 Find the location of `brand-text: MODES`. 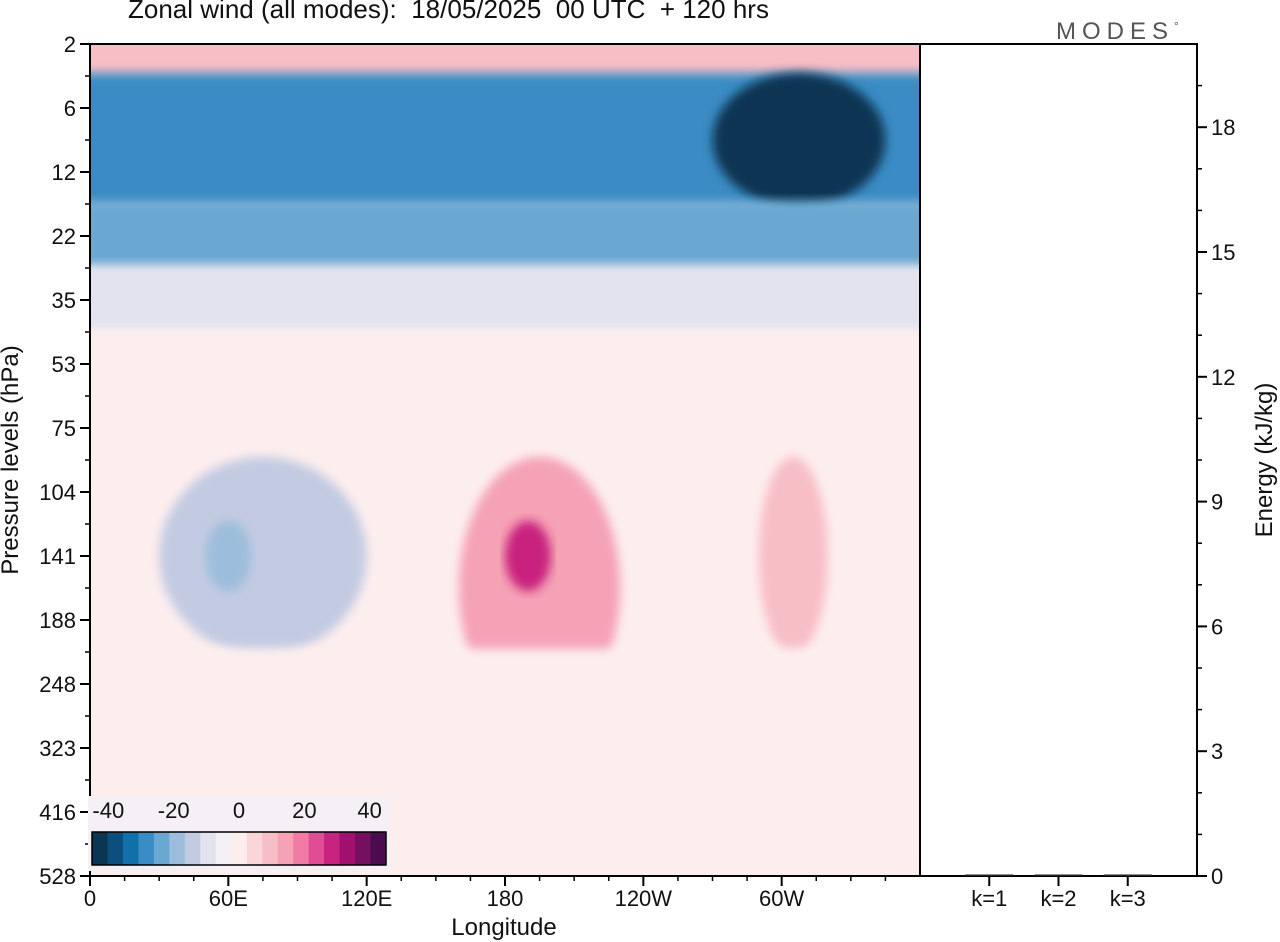

brand-text: MODES is located at coordinates (1115, 31).